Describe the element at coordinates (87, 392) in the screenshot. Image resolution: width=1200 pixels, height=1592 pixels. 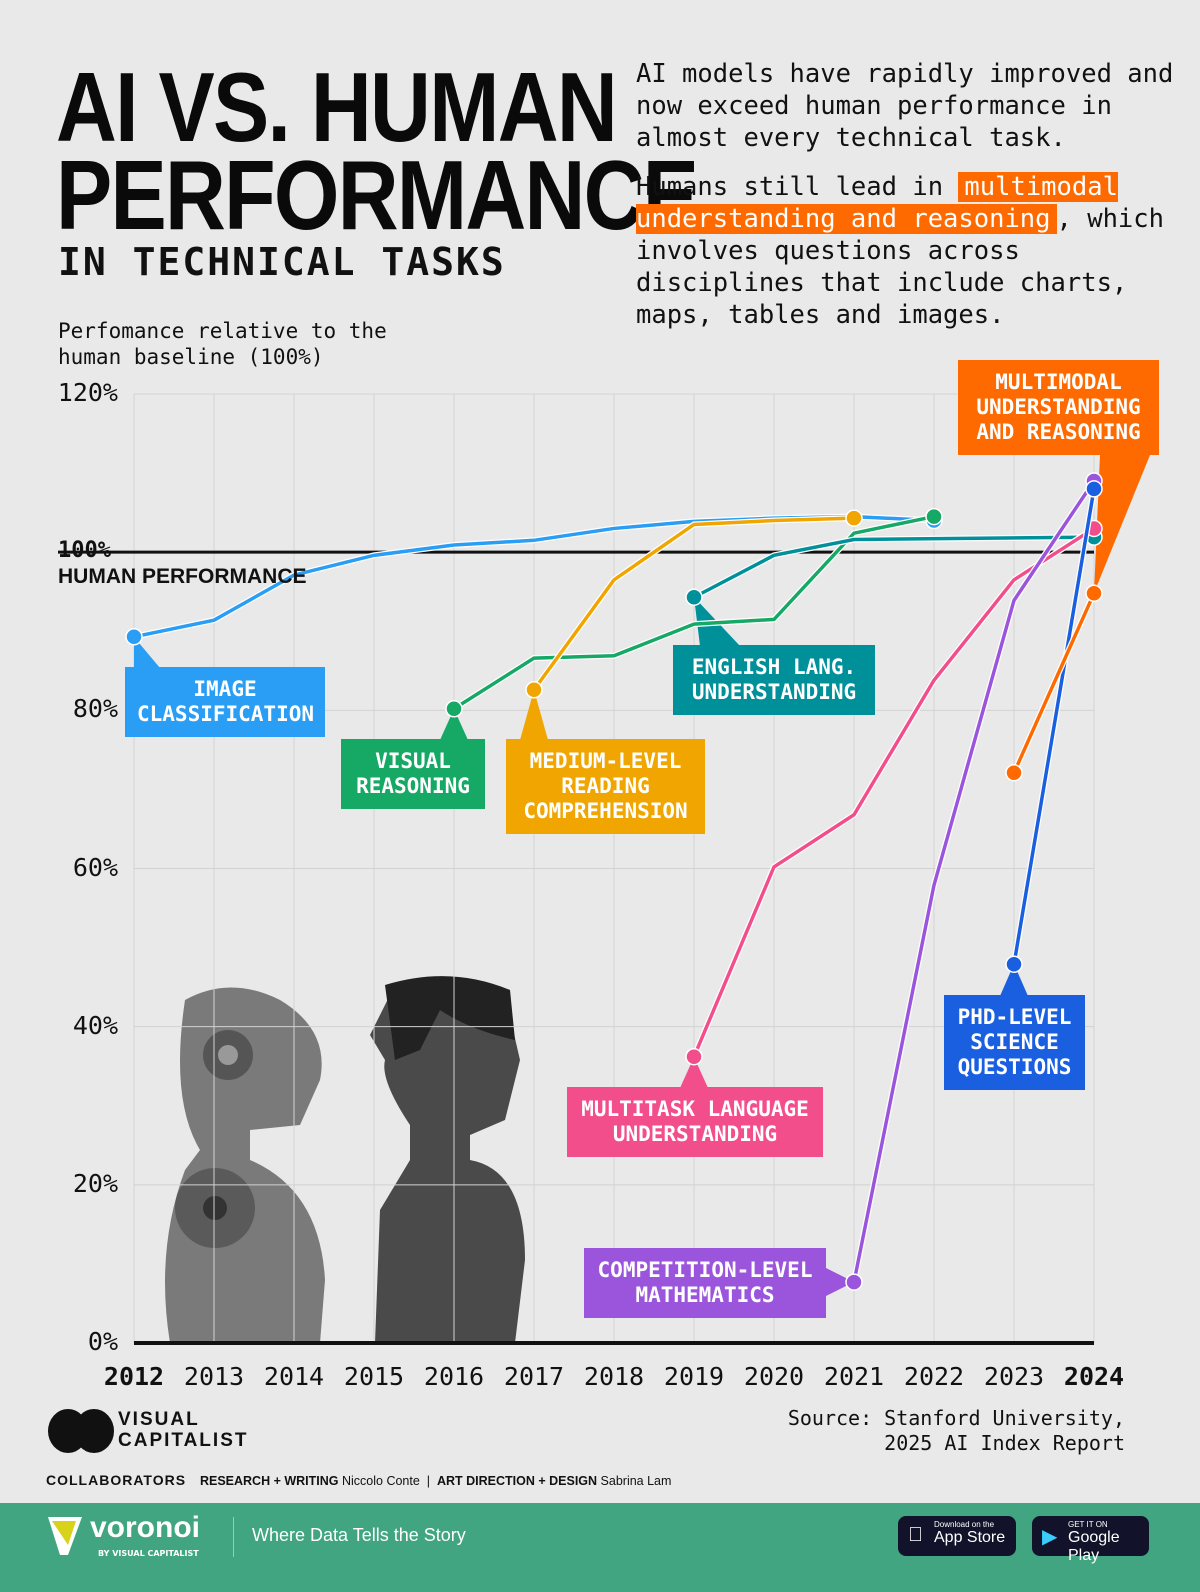
I see `y-tick-label: 120%` at that location.